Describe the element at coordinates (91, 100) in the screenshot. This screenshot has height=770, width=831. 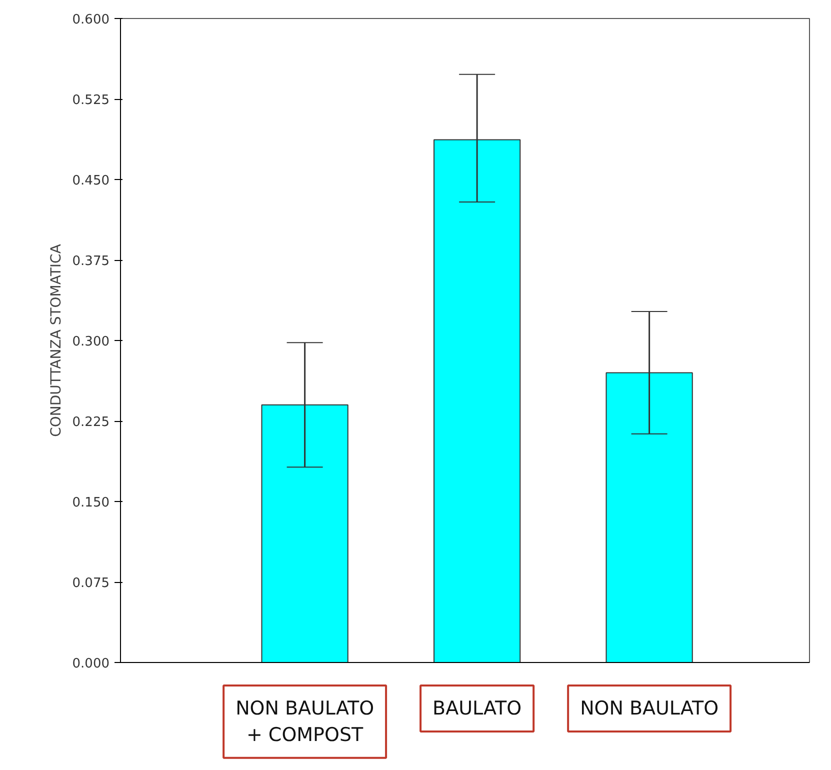
I see `y-tick-label: 0.525` at that location.